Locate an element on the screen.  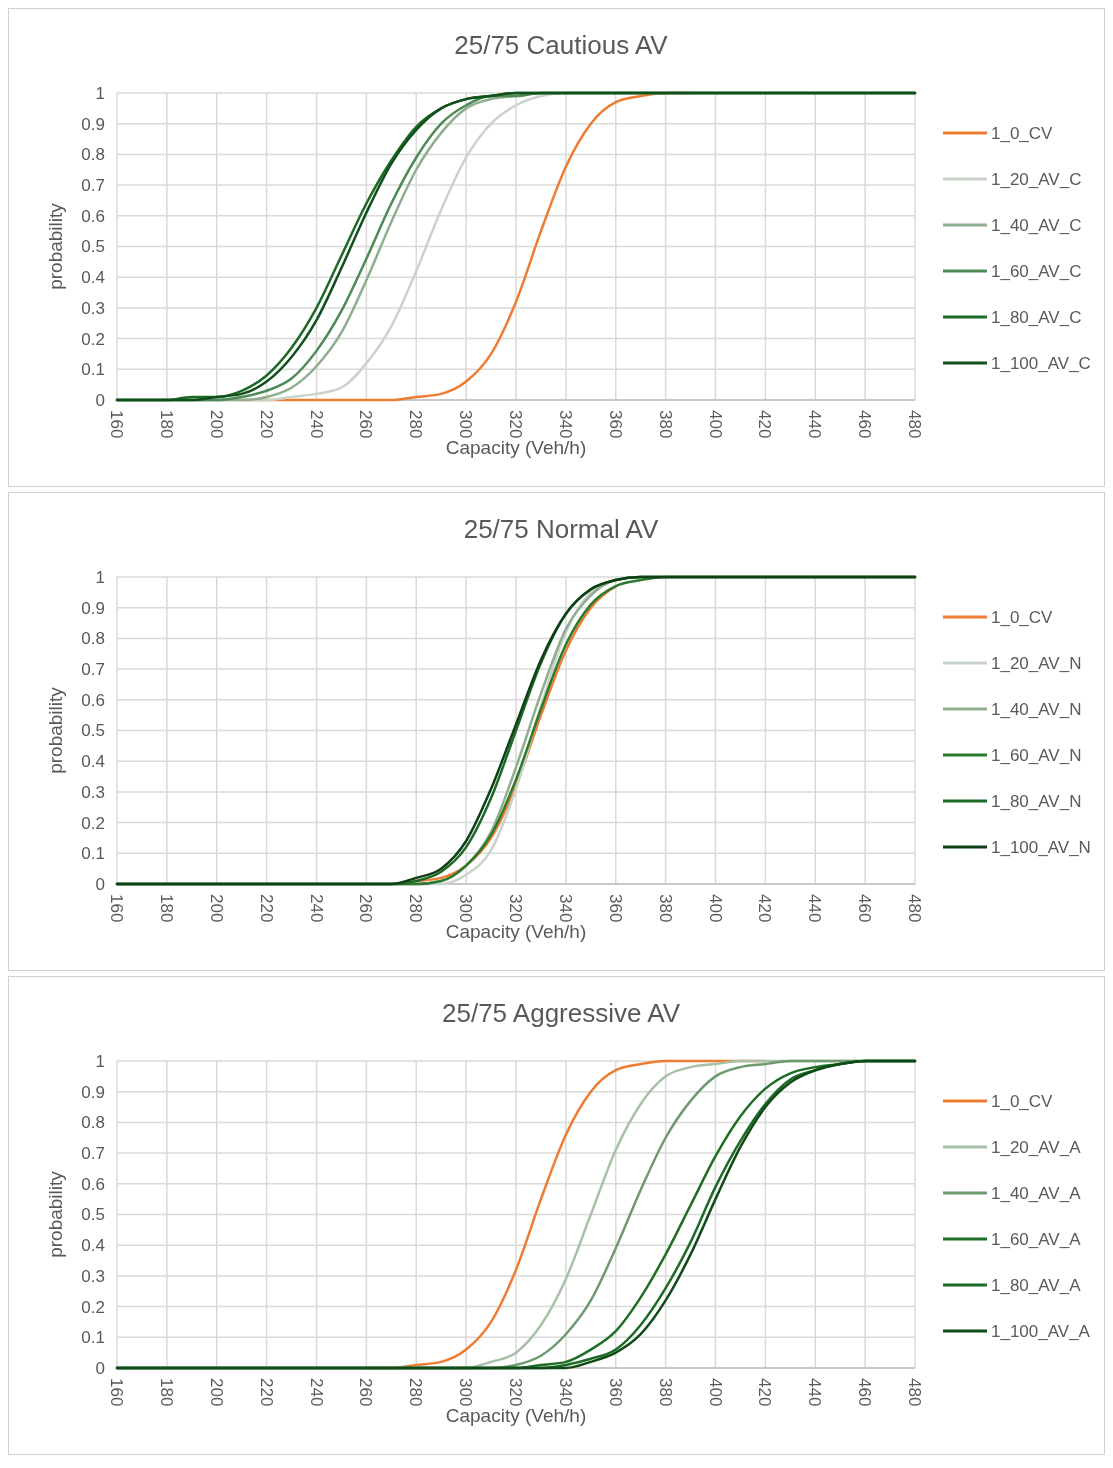
legend-label: 1_20_AV_A is located at coordinates (1036, 1147).